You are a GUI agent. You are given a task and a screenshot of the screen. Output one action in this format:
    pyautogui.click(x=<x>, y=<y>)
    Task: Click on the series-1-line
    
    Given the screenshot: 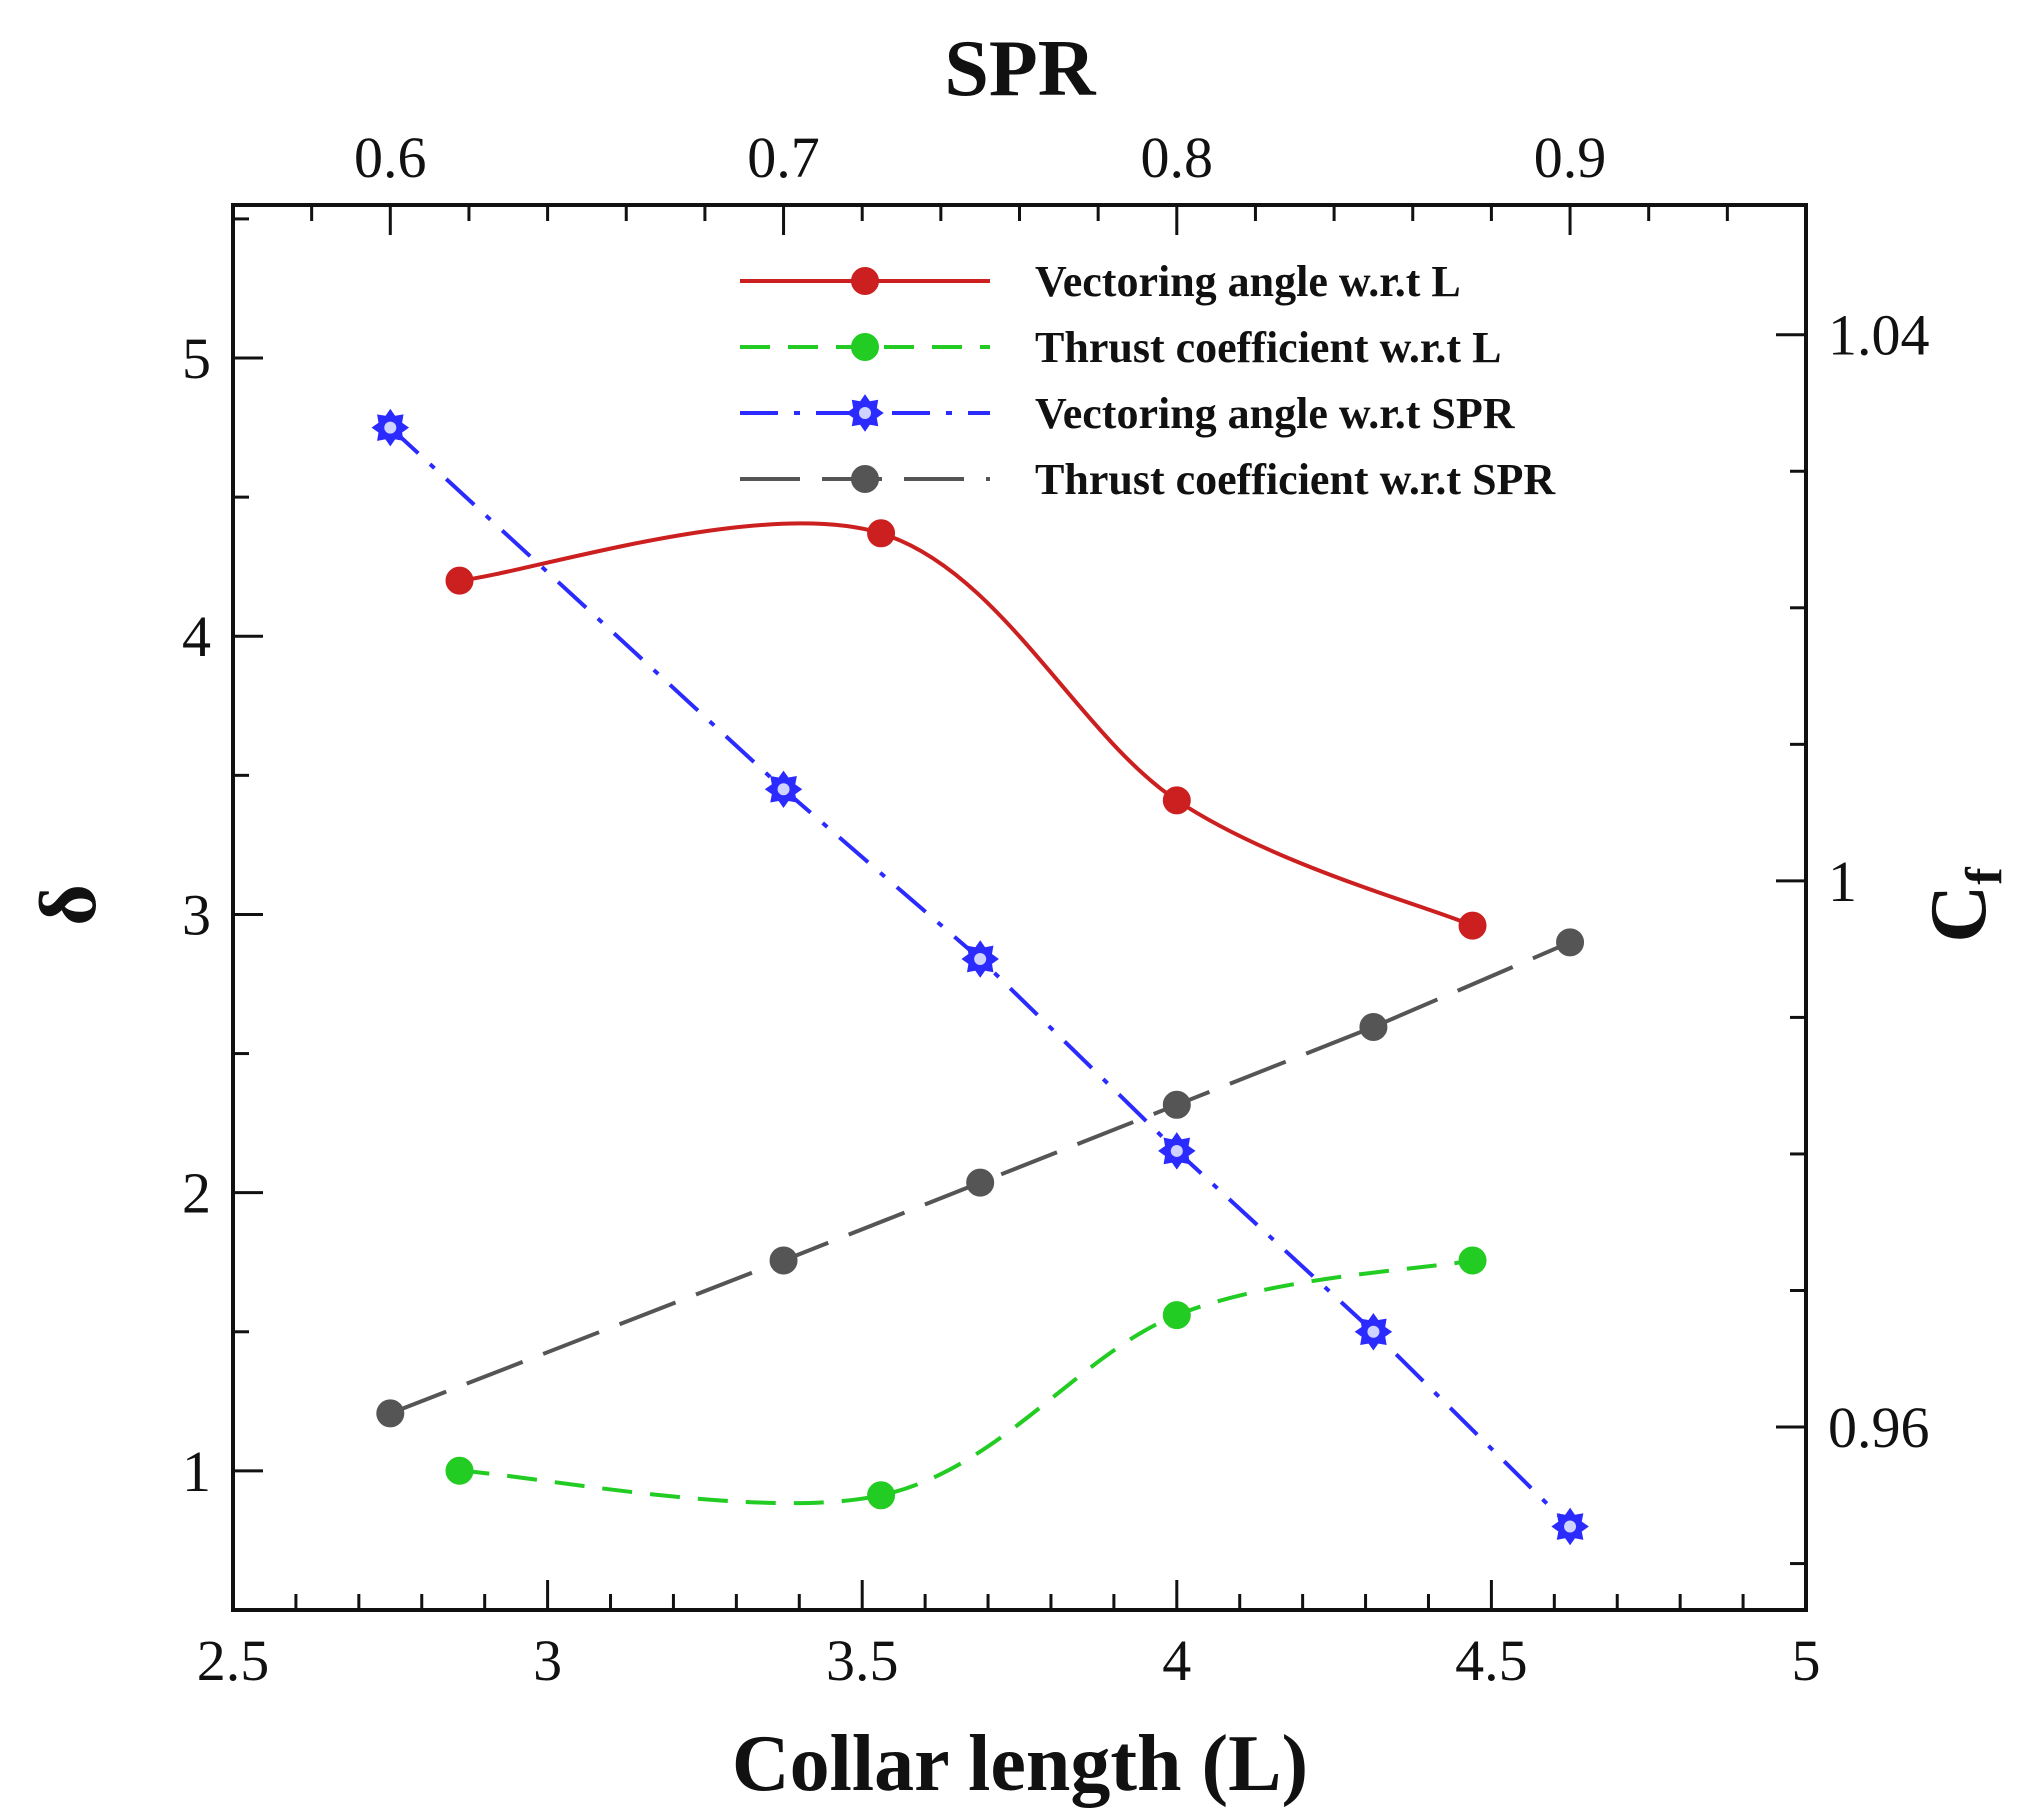 What is the action you would take?
    pyautogui.click(x=966, y=724)
    